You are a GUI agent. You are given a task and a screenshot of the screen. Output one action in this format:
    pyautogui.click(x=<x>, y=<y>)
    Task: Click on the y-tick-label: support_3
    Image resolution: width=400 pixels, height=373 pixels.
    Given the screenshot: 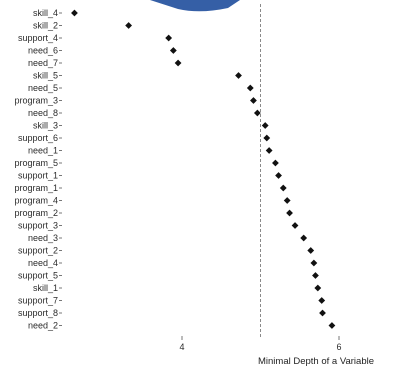 What is the action you would take?
    pyautogui.click(x=38, y=226)
    